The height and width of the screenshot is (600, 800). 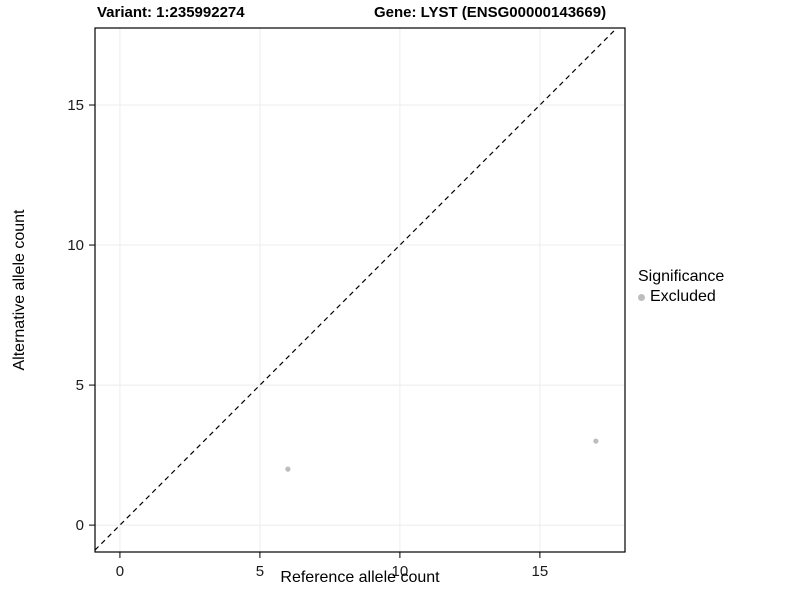 I want to click on x-tick-label: 10, so click(x=400, y=571).